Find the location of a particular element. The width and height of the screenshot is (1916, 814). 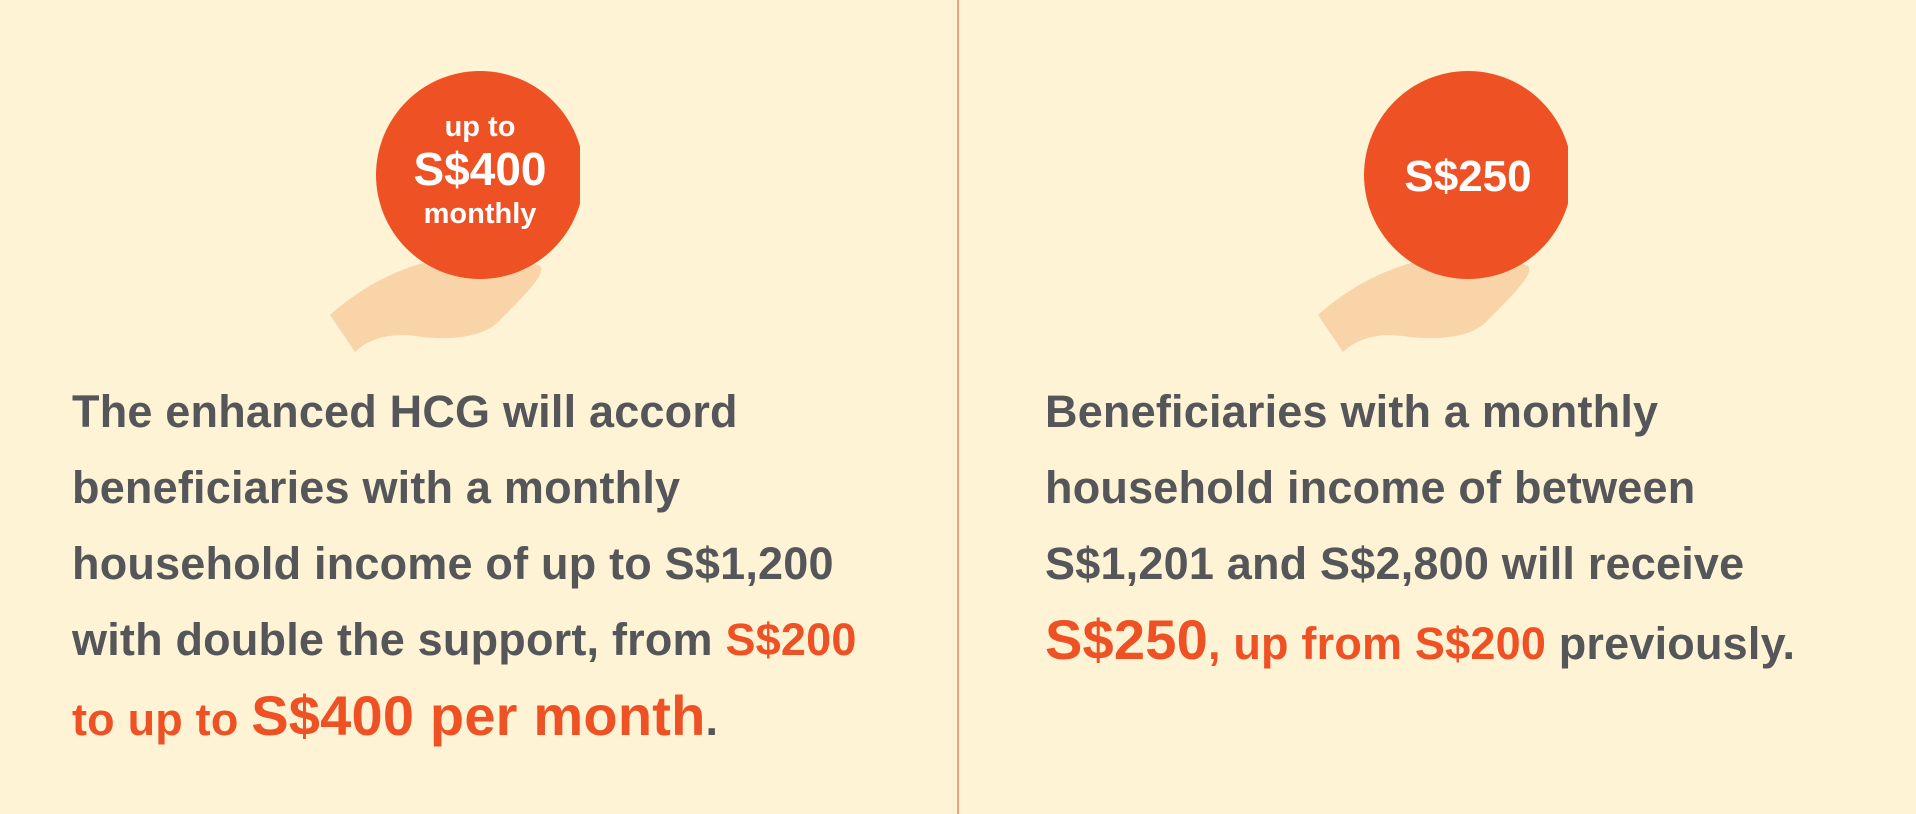

right-line4-highlight: S$250 is located at coordinates (1126, 639).